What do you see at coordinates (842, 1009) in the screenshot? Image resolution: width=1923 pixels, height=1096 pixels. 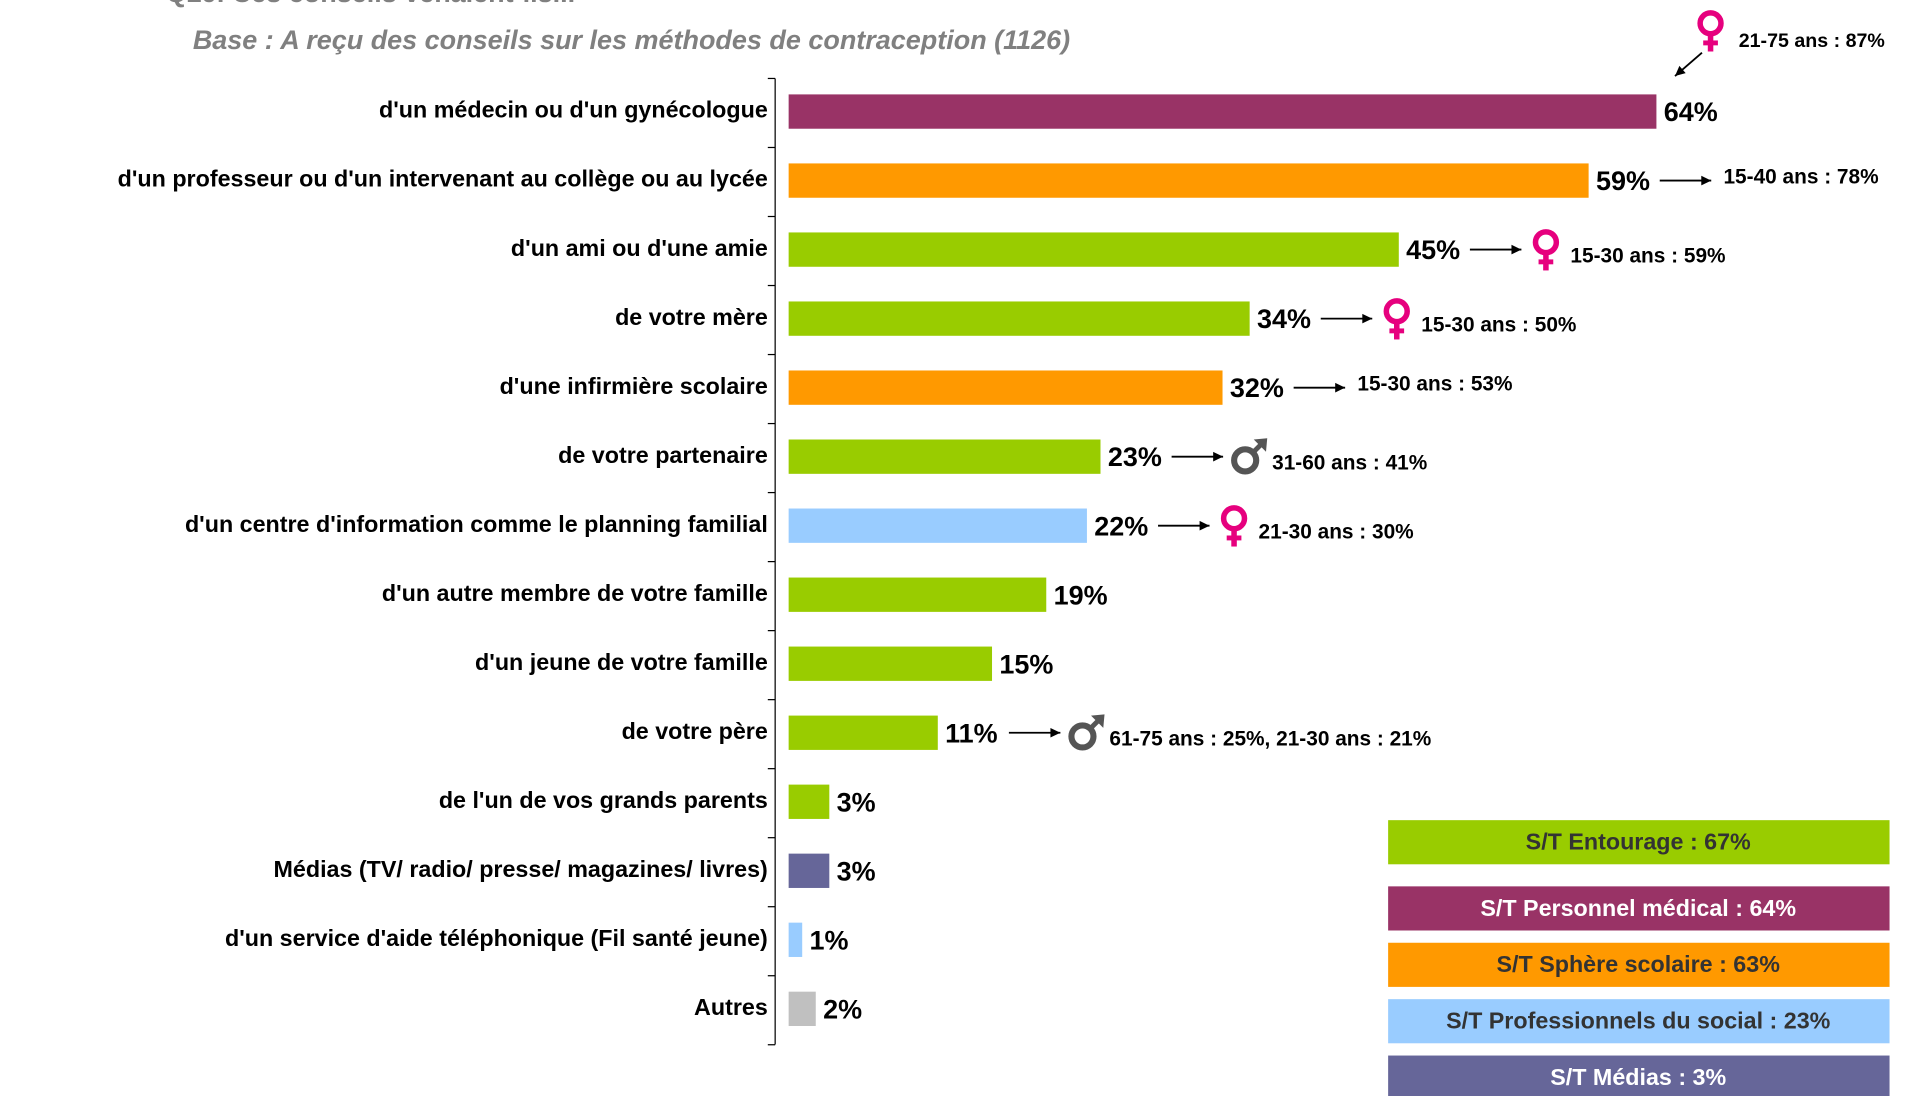 I see `value-label: 2%` at bounding box center [842, 1009].